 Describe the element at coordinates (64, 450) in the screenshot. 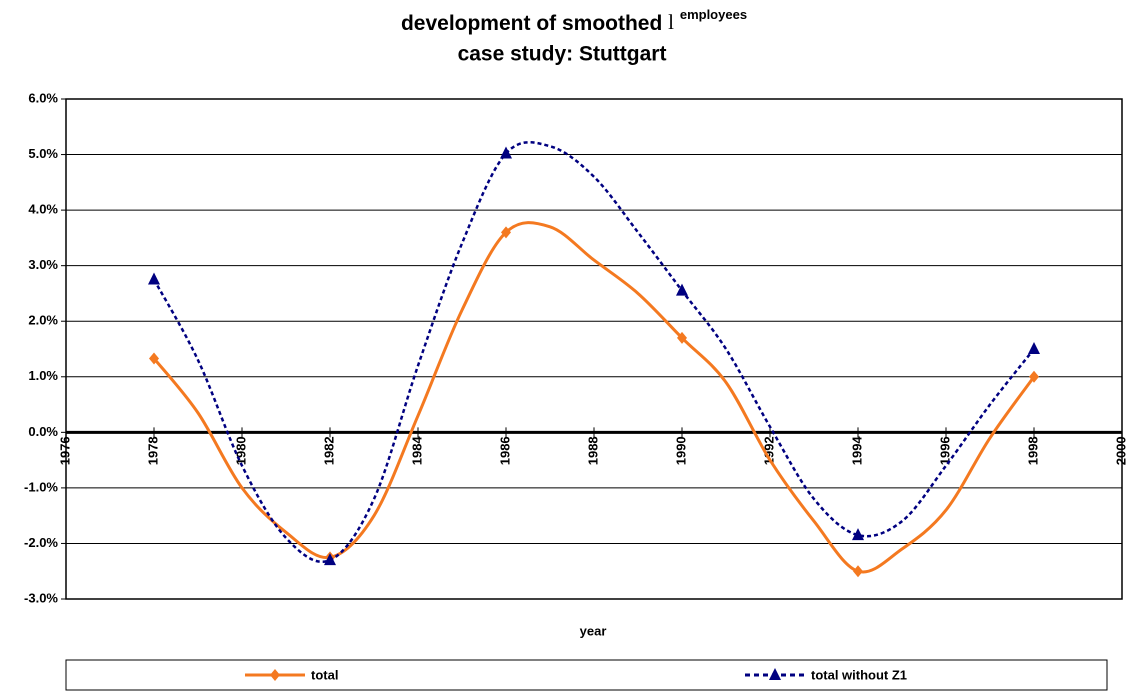

I see `x-tick-label: 1976` at that location.